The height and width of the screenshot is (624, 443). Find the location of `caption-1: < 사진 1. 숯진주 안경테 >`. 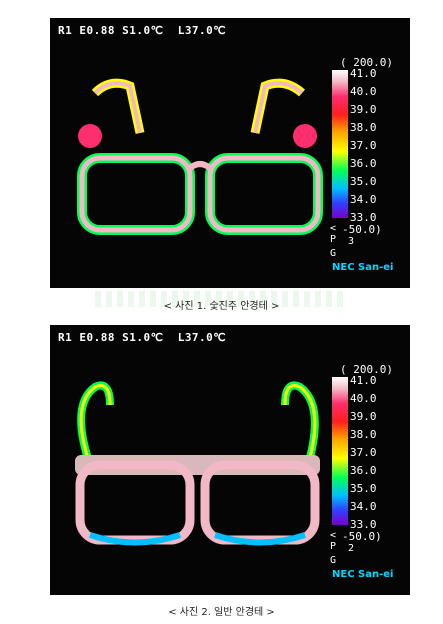

caption-1: < 사진 1. 숯진주 안경테 > is located at coordinates (221, 306).